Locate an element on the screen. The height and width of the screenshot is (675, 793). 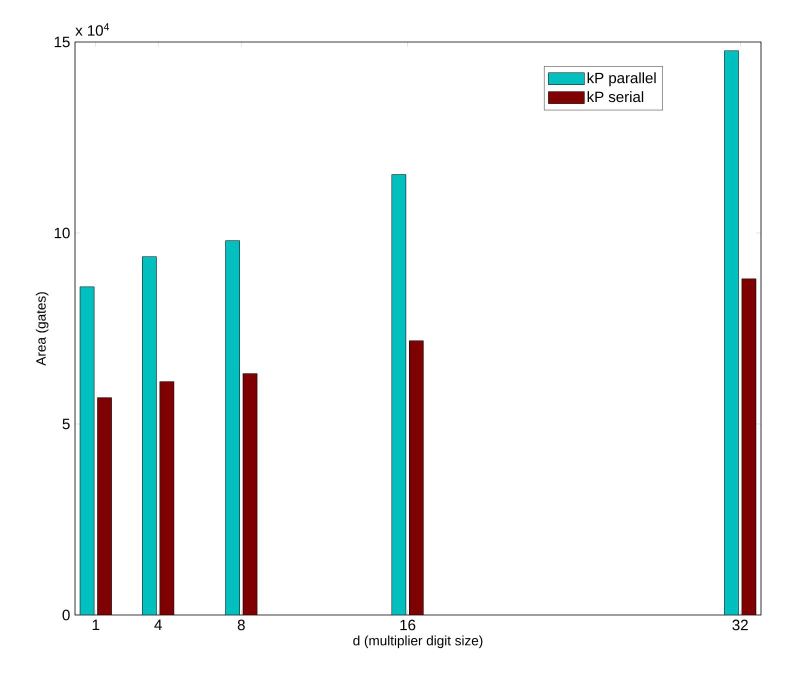
x-tick-label: 1 is located at coordinates (96, 625).